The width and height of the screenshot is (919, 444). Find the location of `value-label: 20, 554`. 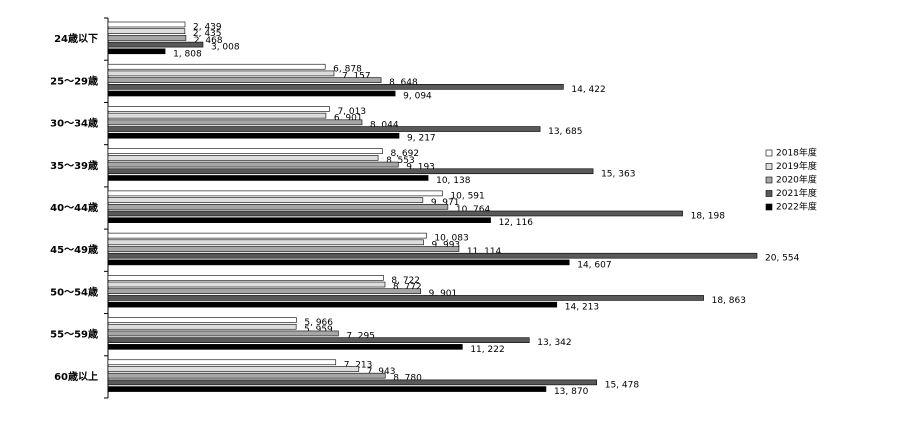

value-label: 20, 554 is located at coordinates (782, 259).